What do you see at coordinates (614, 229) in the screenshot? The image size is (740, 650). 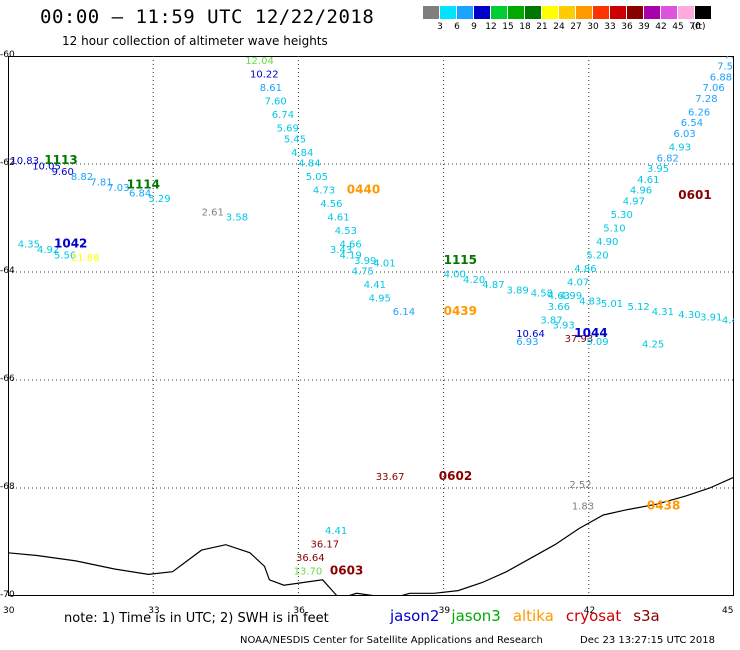 I see `wave-height-value: 5.10` at bounding box center [614, 229].